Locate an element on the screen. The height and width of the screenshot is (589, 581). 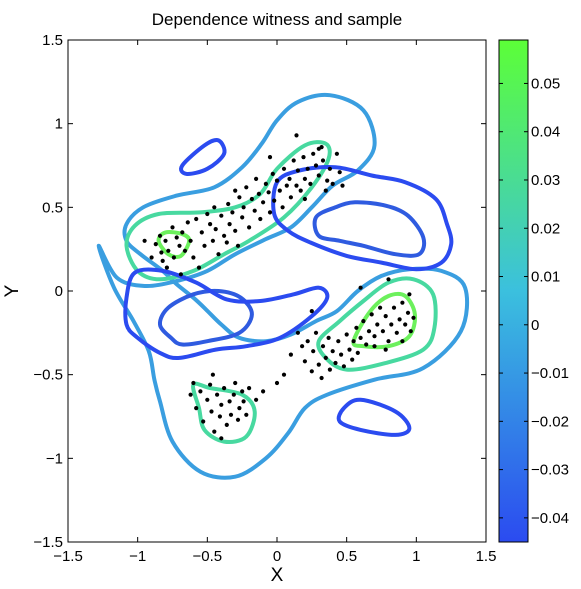
x-tick-label: −1 is located at coordinates (137, 556).